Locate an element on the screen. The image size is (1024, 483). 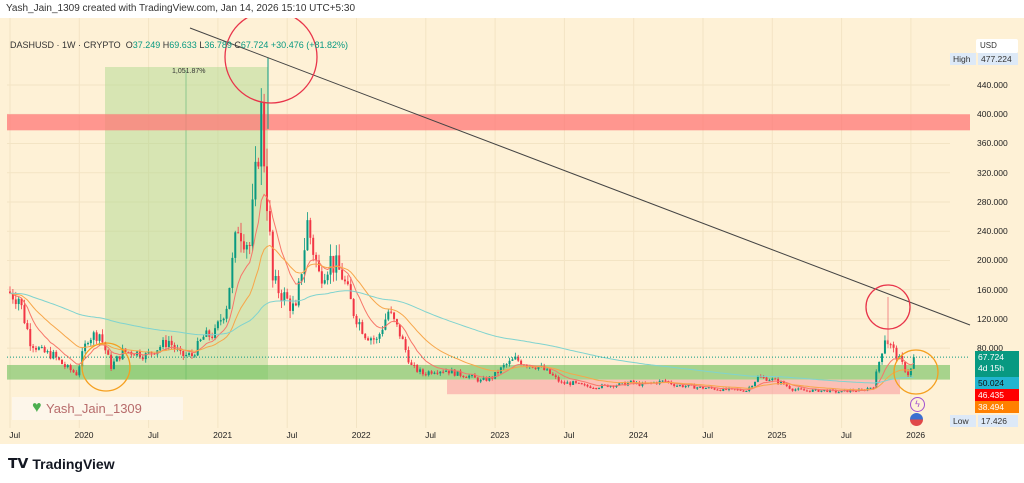
author-watermark: ♥ Yash_Jain_1309 is located at coordinates (97, 408).